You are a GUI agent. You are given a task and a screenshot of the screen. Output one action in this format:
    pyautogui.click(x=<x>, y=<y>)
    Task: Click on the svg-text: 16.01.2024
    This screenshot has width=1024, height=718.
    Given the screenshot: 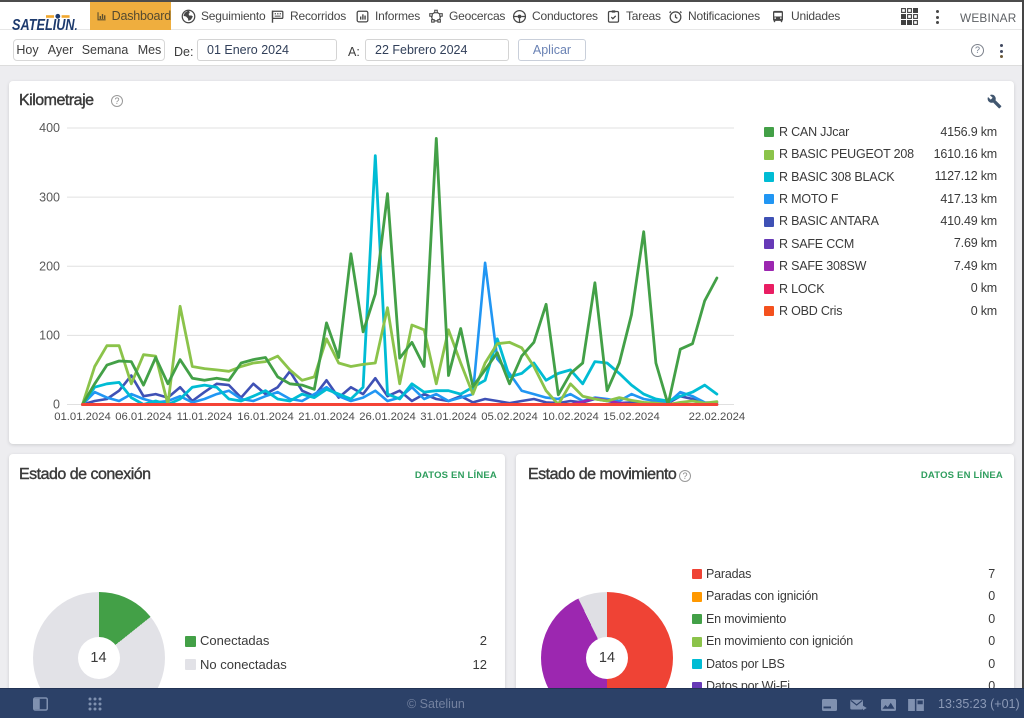 What is the action you would take?
    pyautogui.click(x=265, y=417)
    